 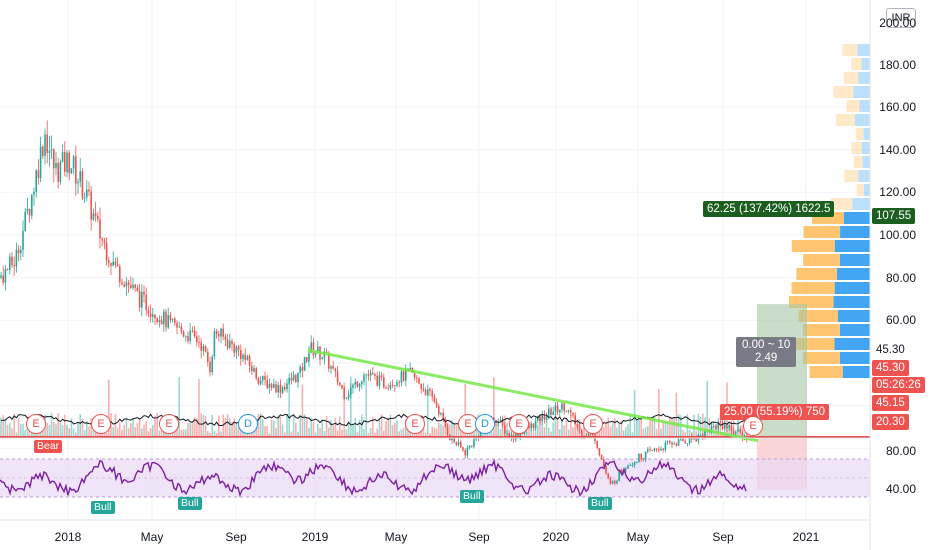 I want to click on rsi-axis-label: 40.00, so click(x=900, y=489).